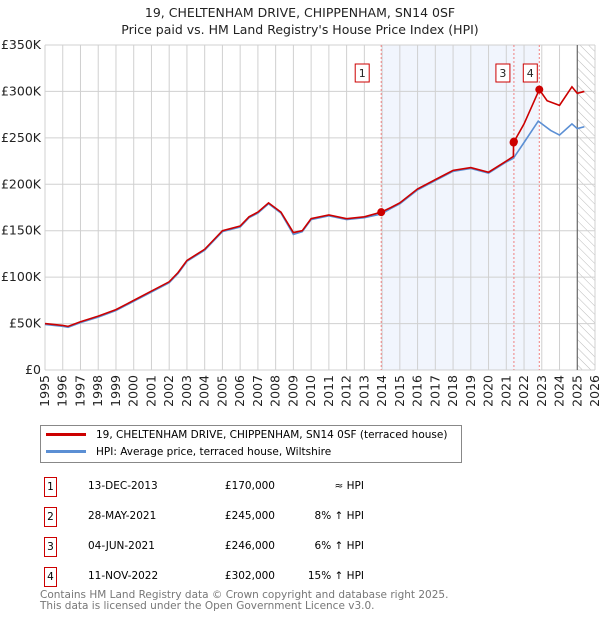 The width and height of the screenshot is (600, 620). I want to click on sale-price: £246,000, so click(249, 546).